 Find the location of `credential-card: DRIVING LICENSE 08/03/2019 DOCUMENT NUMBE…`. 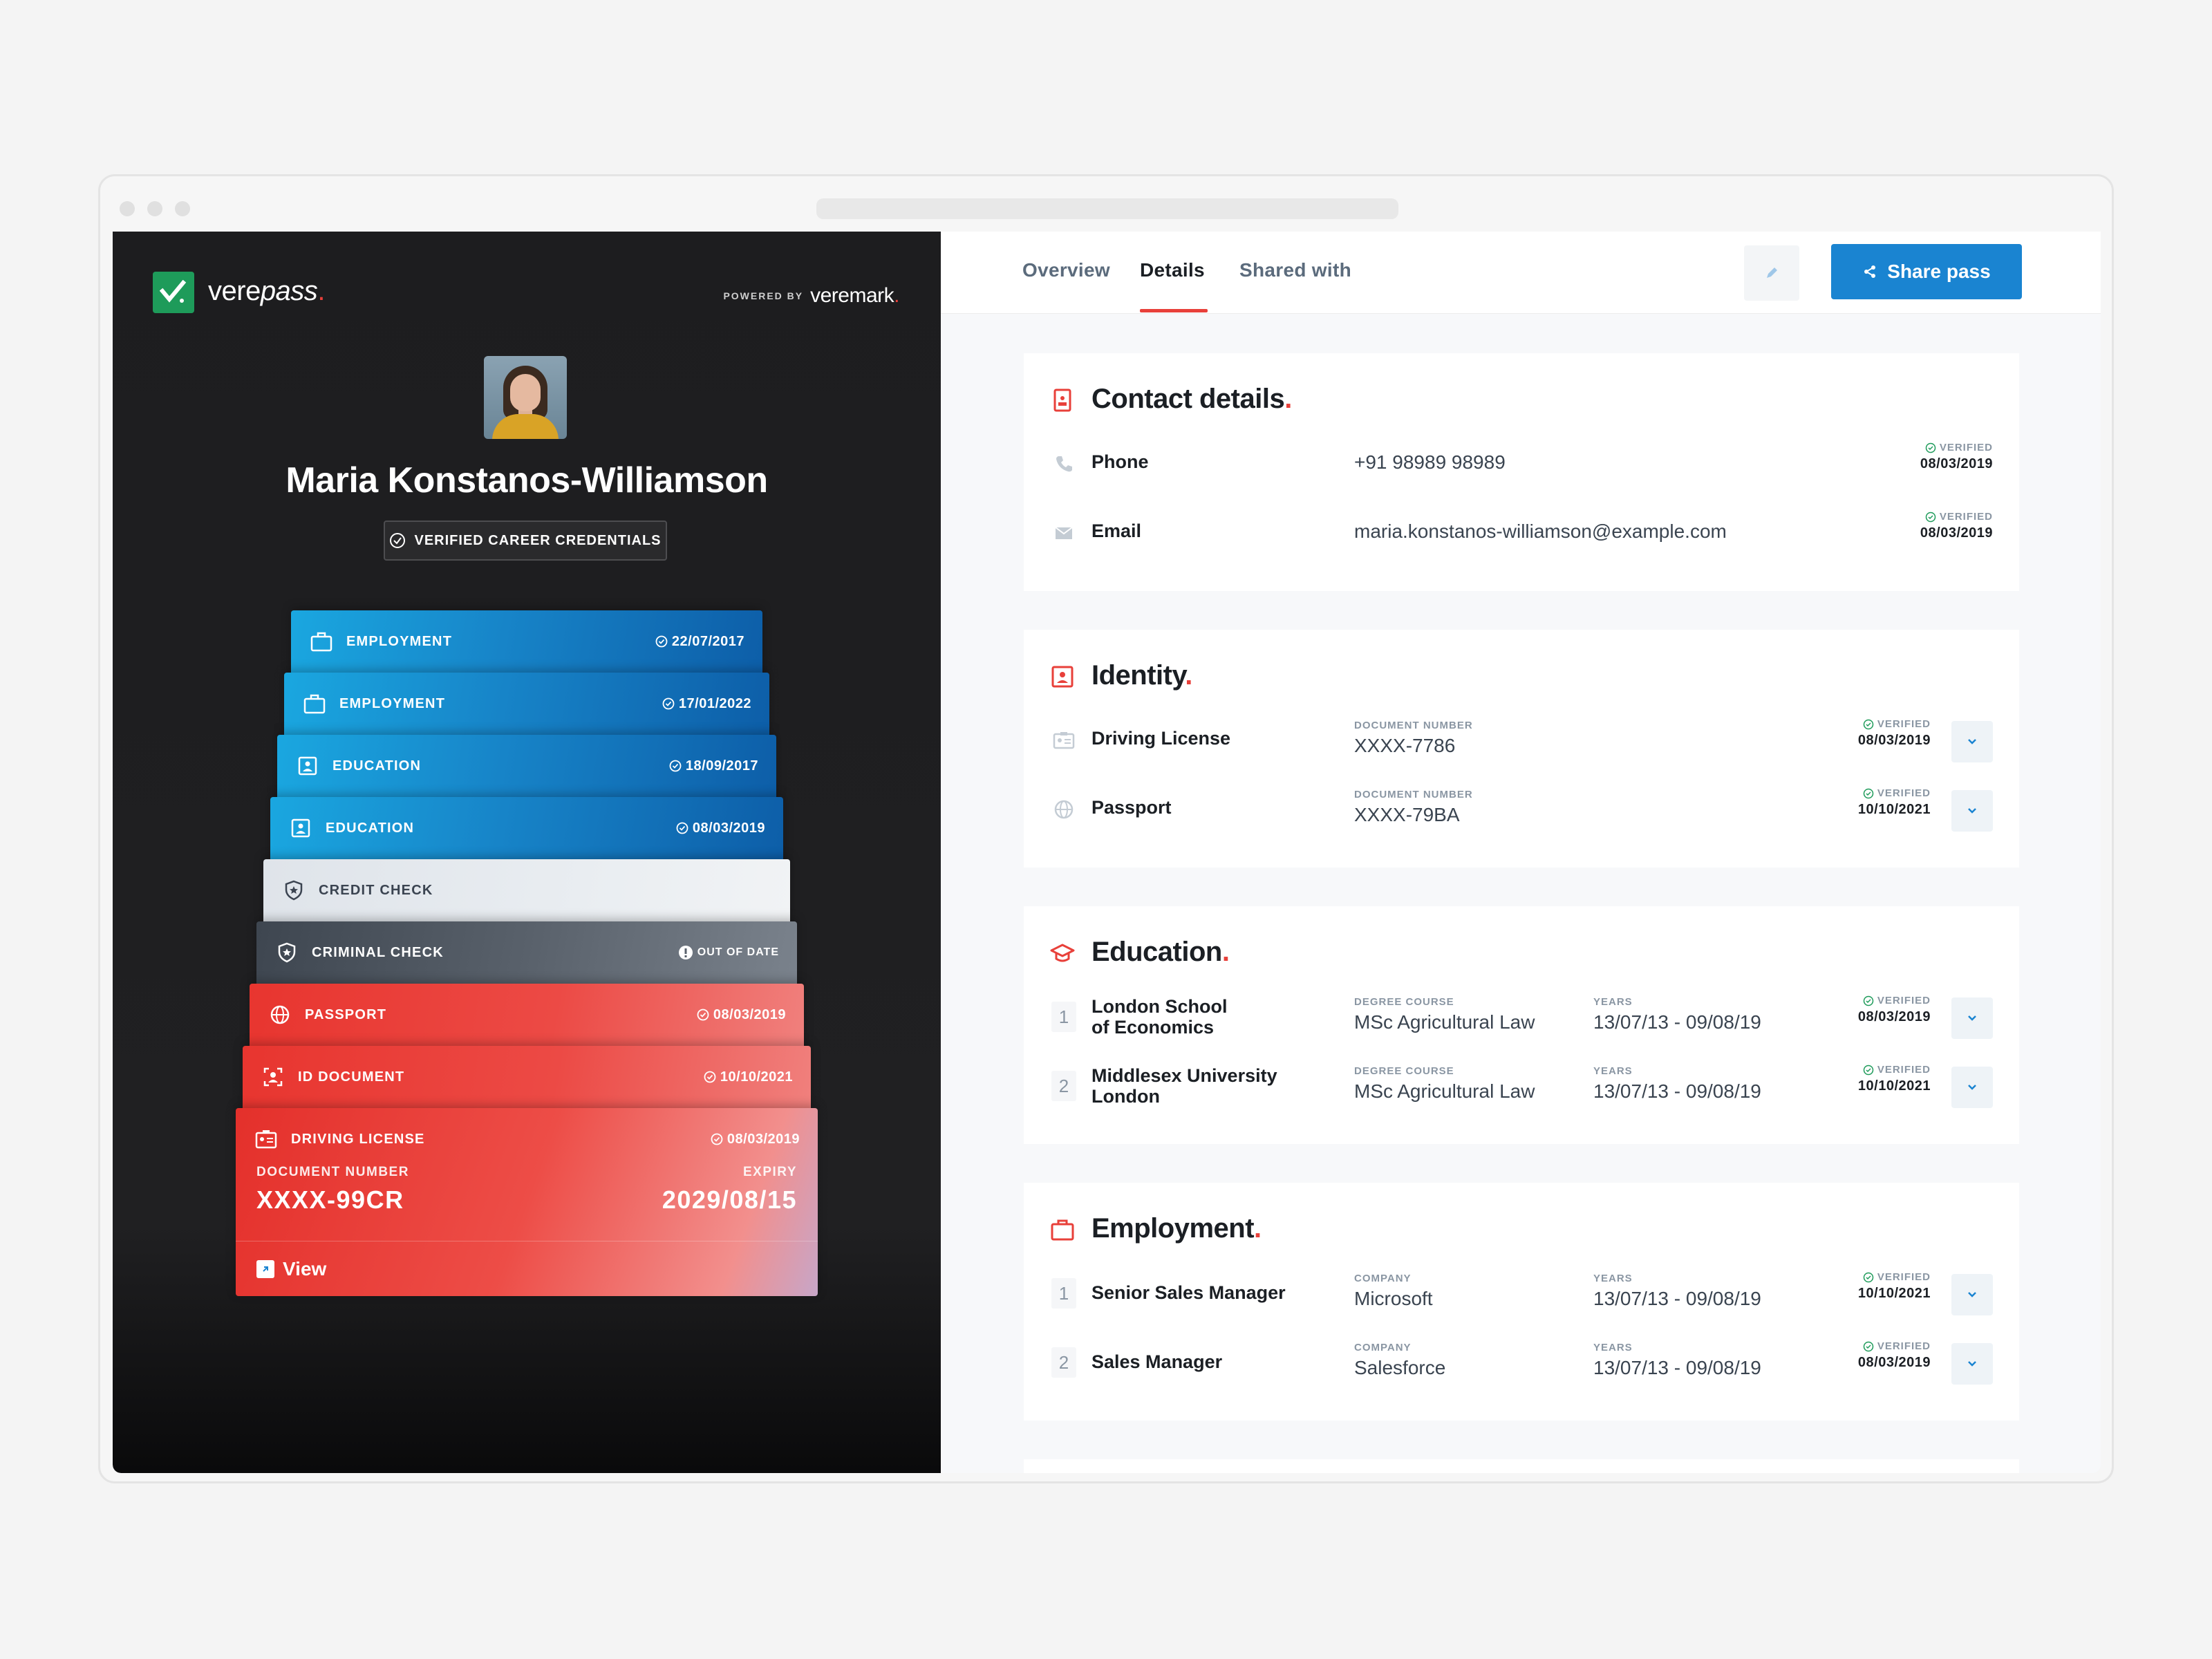

credential-card: DRIVING LICENSE 08/03/2019 DOCUMENT NUMBE… is located at coordinates (527, 1202).